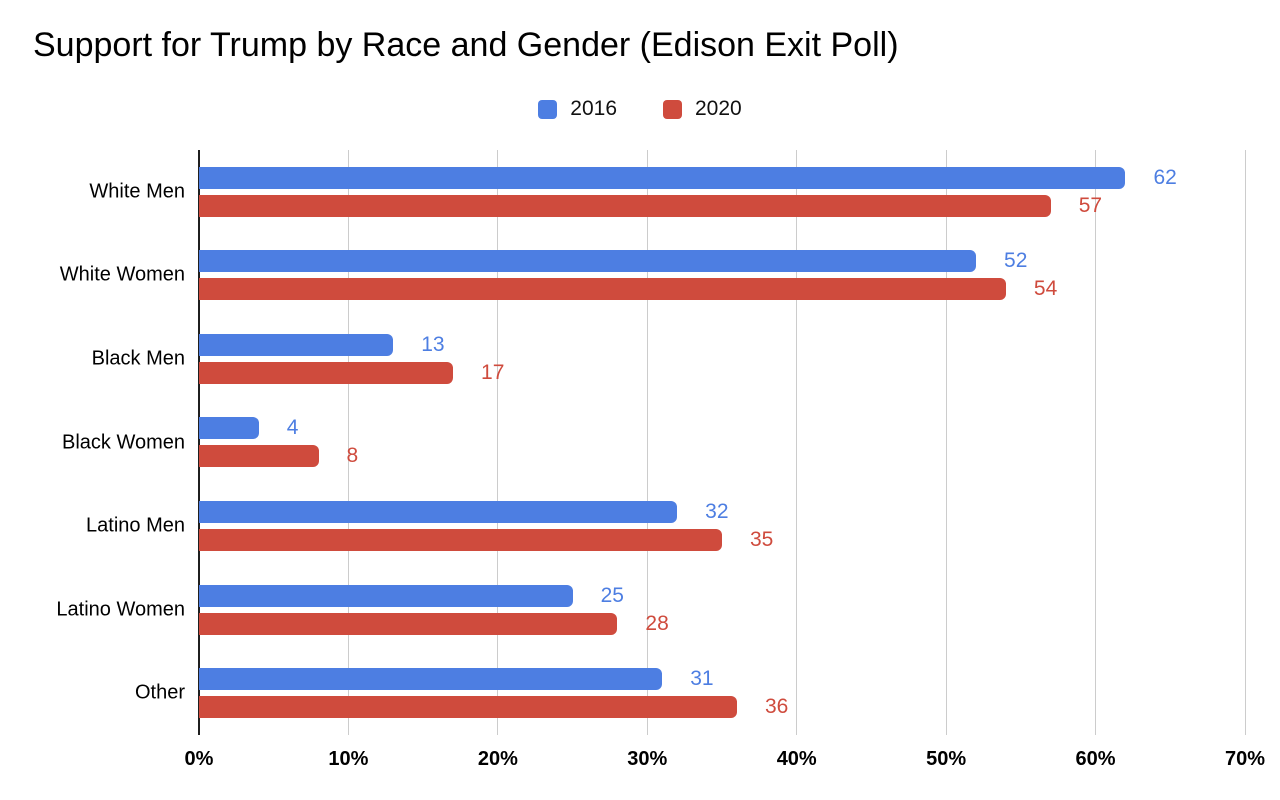 This screenshot has width=1280, height=800. I want to click on bar-value-label: 32, so click(717, 512).